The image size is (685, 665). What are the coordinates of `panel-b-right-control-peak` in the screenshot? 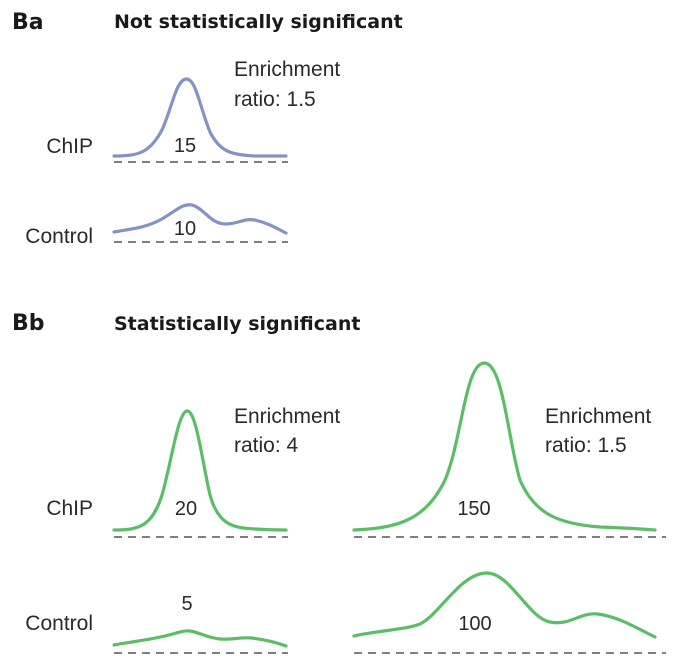 It's located at (504, 605).